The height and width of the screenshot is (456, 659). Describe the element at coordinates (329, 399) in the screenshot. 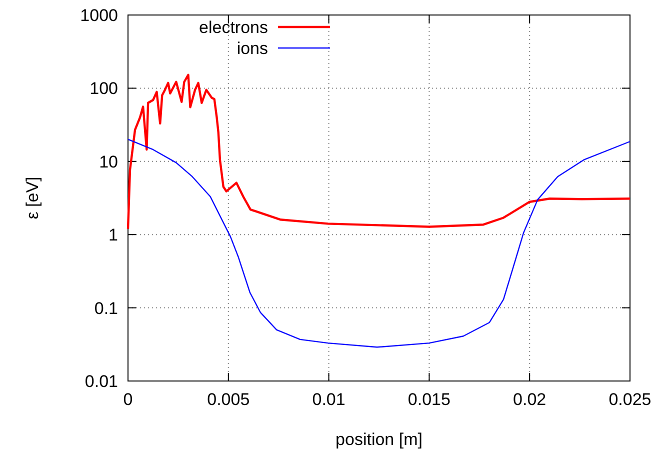

I see `x-tick-label: 0.01` at that location.